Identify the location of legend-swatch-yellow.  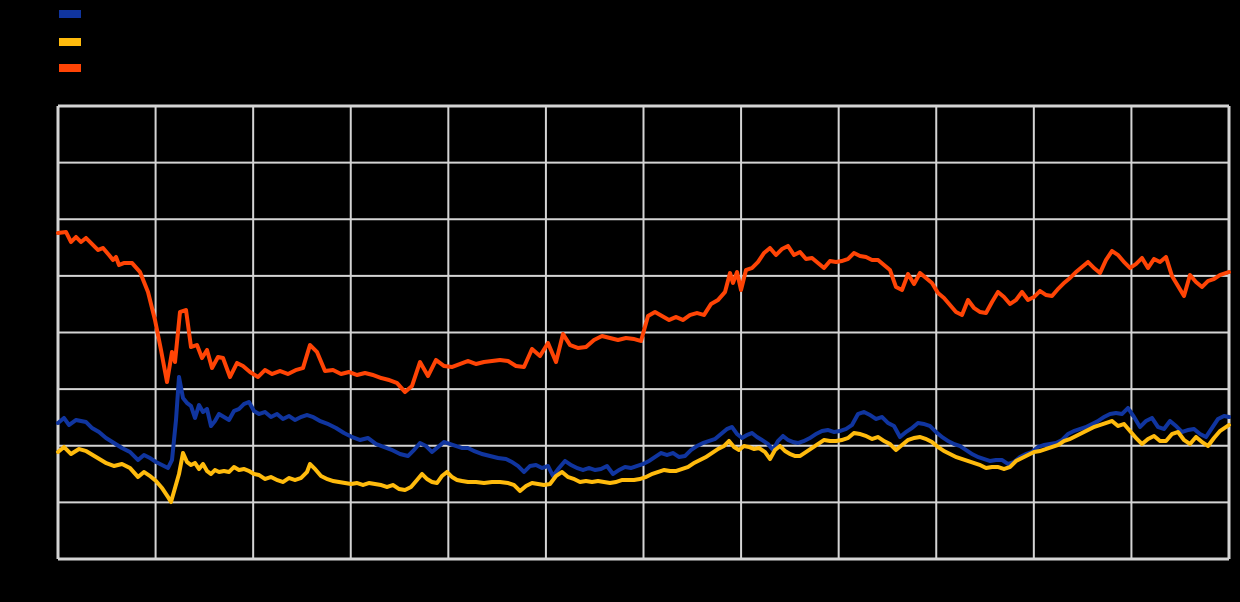
(70, 42).